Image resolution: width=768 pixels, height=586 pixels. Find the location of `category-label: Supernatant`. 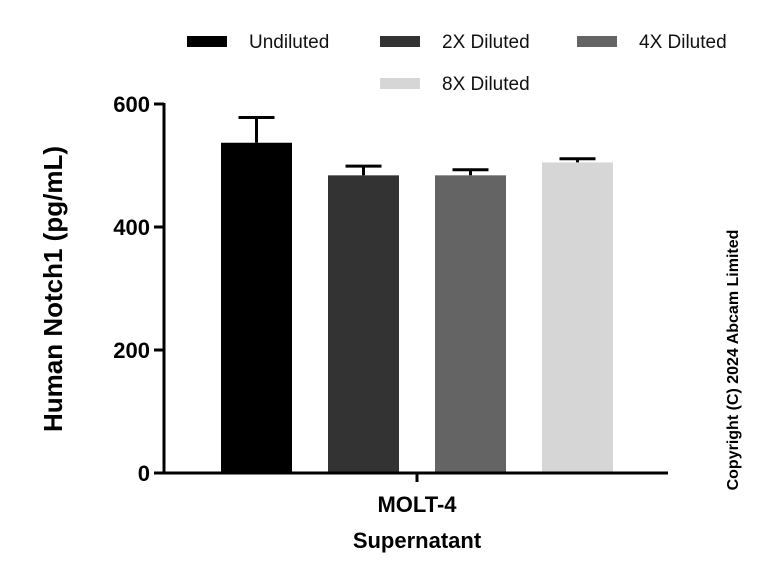

category-label: Supernatant is located at coordinates (417, 540).